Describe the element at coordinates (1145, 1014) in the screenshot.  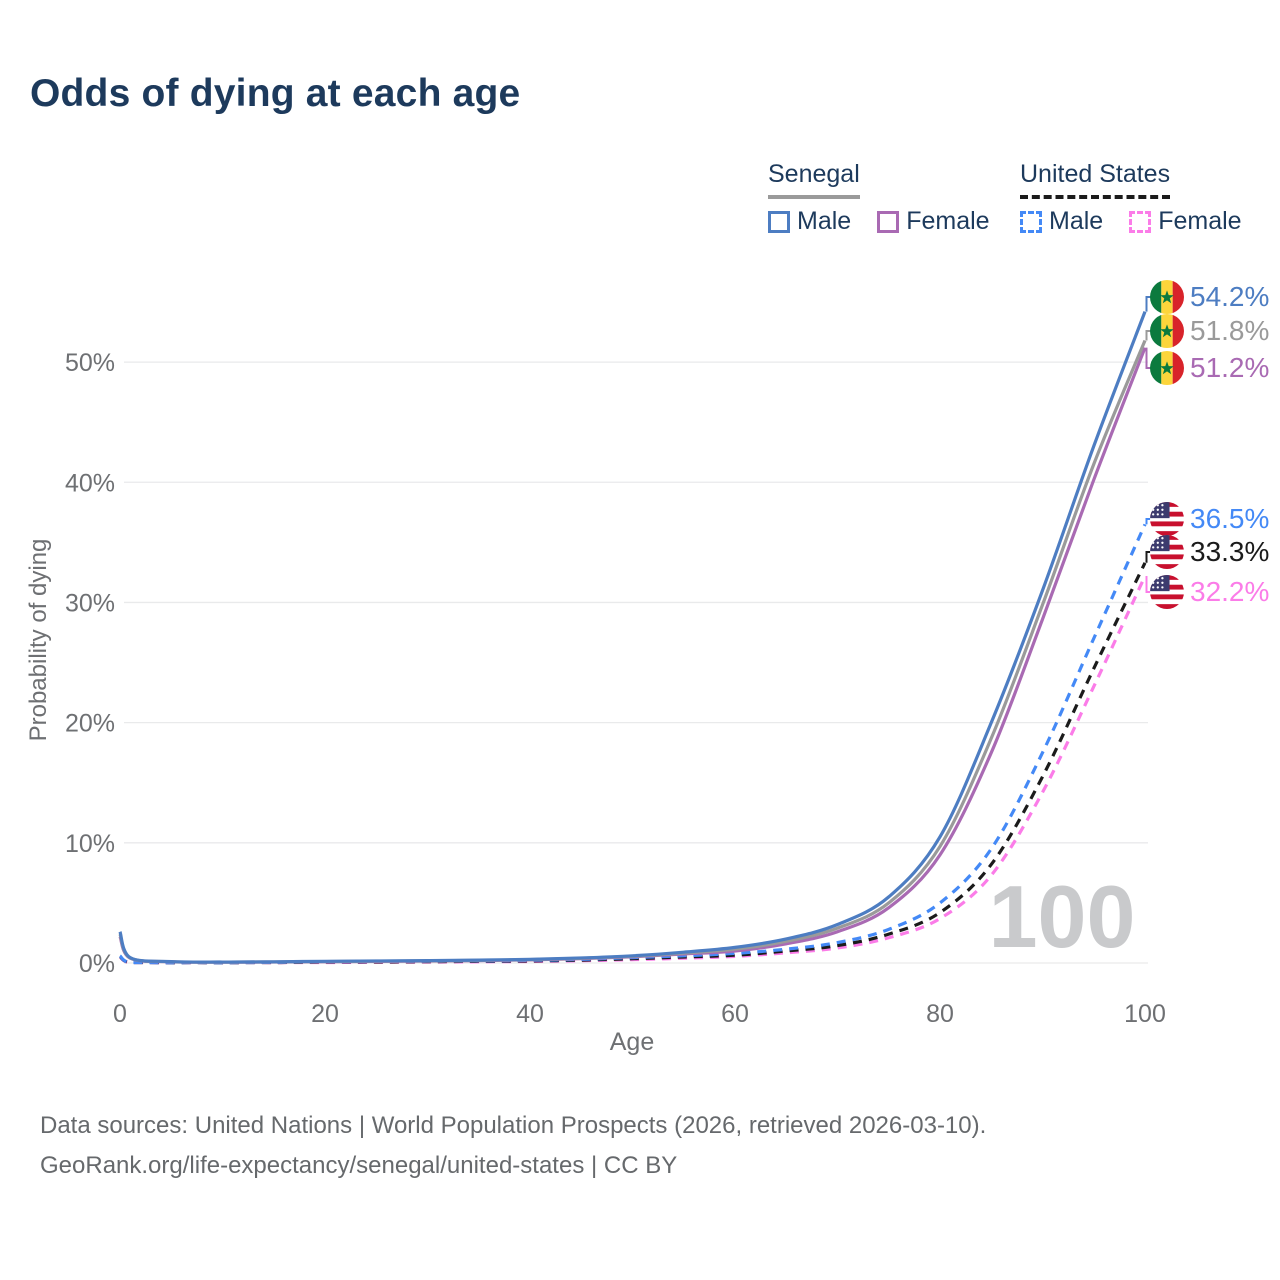
I see `x-axis-tick-label: 100` at that location.